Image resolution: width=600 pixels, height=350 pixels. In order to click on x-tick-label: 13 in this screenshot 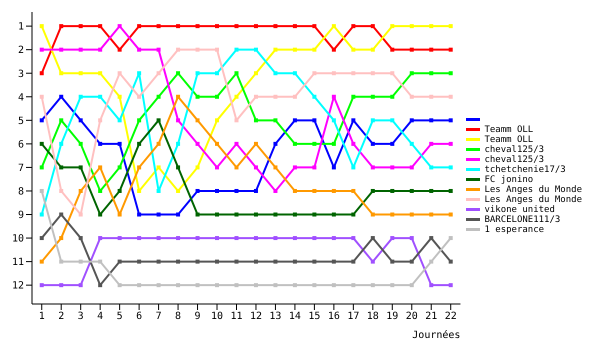, I will do `click(275, 316)`.